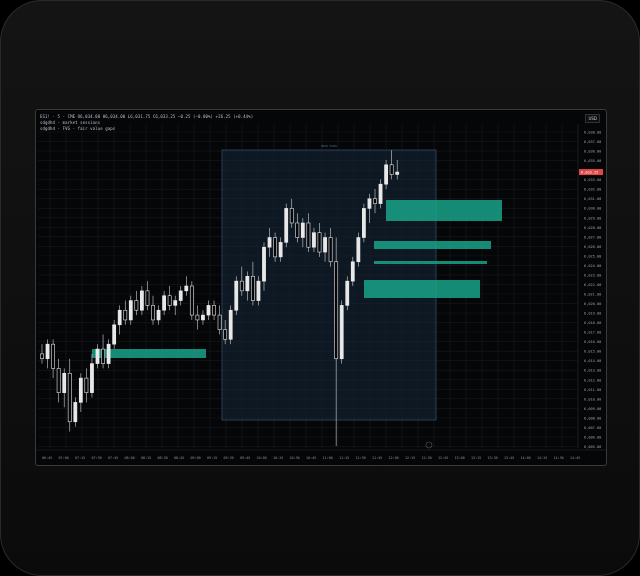  Describe the element at coordinates (429, 445) in the screenshot. I see `scroll-to-realtime-icon` at that location.